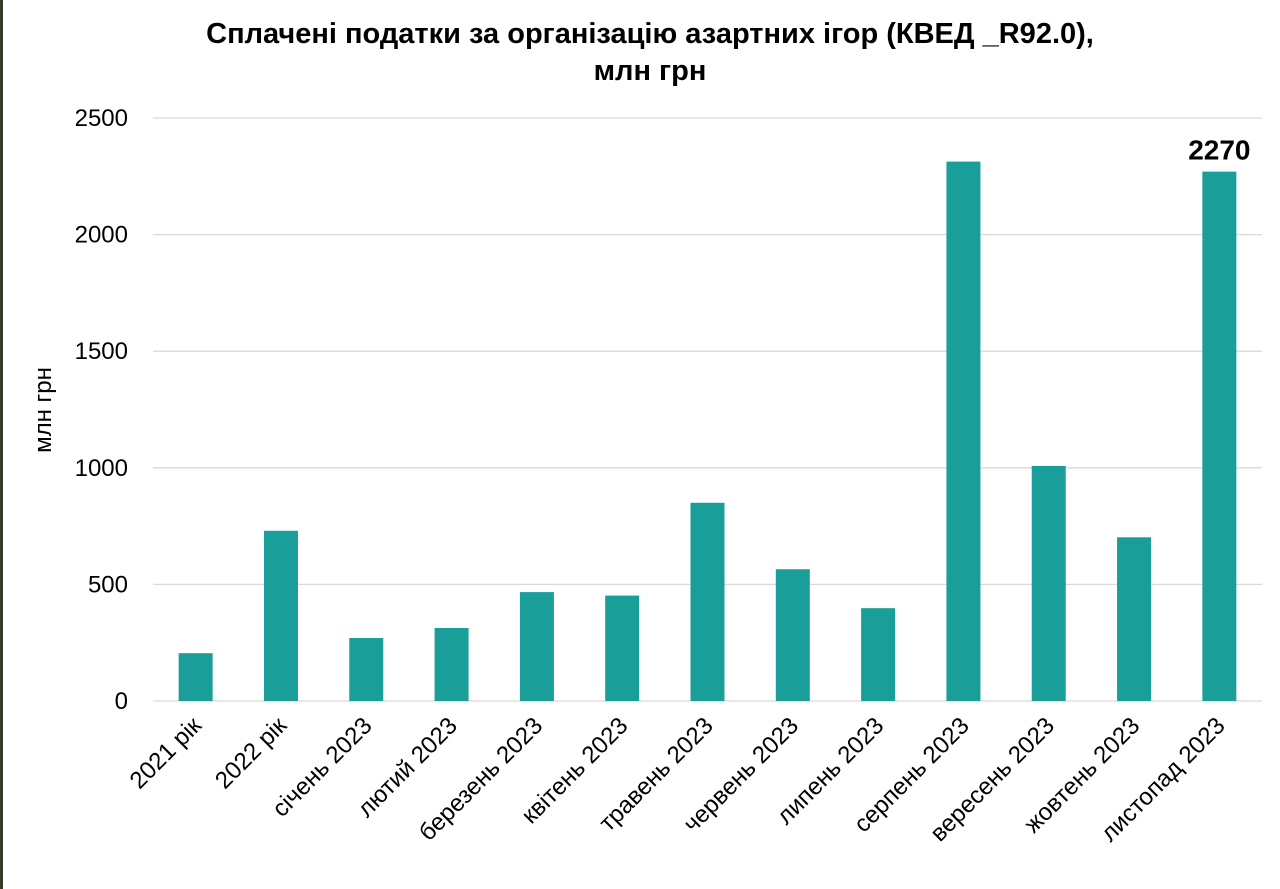 The width and height of the screenshot is (1280, 889). What do you see at coordinates (1, 444) in the screenshot?
I see `left-border` at bounding box center [1, 444].